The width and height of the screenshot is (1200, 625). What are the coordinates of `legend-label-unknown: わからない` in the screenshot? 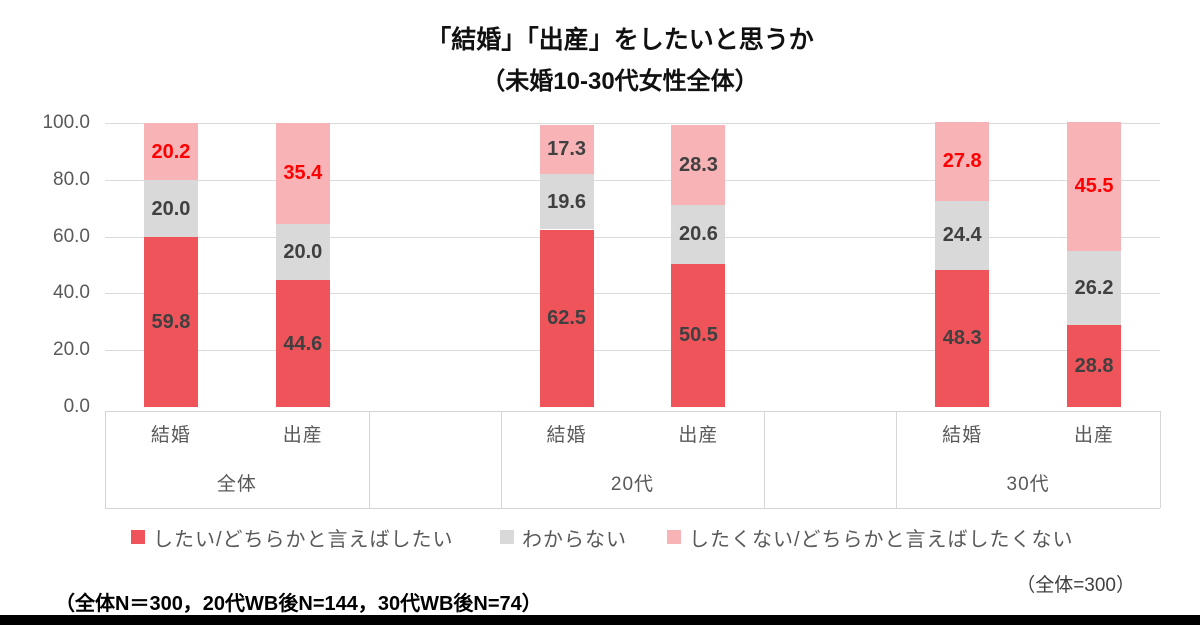 It's located at (574, 539).